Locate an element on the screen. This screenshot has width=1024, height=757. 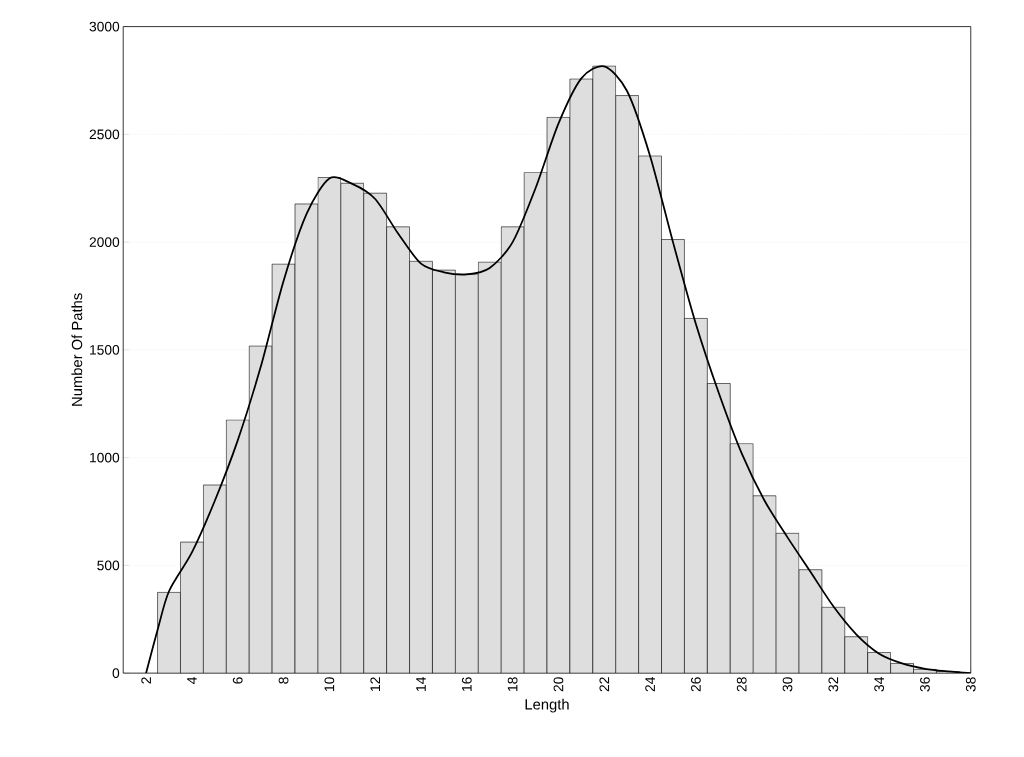
x-tick-label: 28 is located at coordinates (741, 684).